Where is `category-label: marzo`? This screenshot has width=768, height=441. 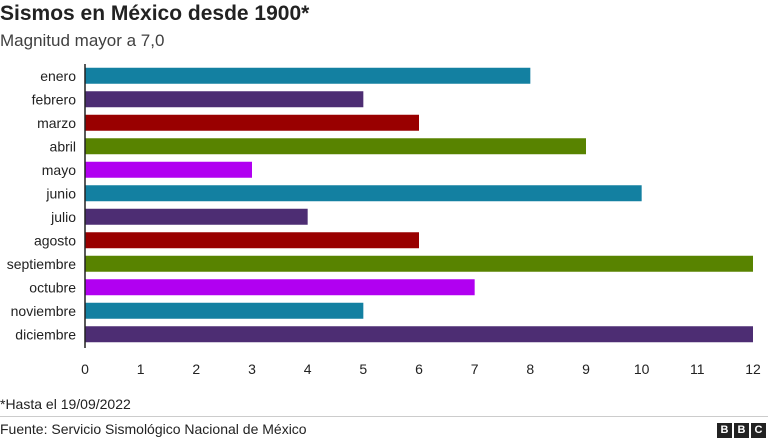
category-label: marzo is located at coordinates (56, 123).